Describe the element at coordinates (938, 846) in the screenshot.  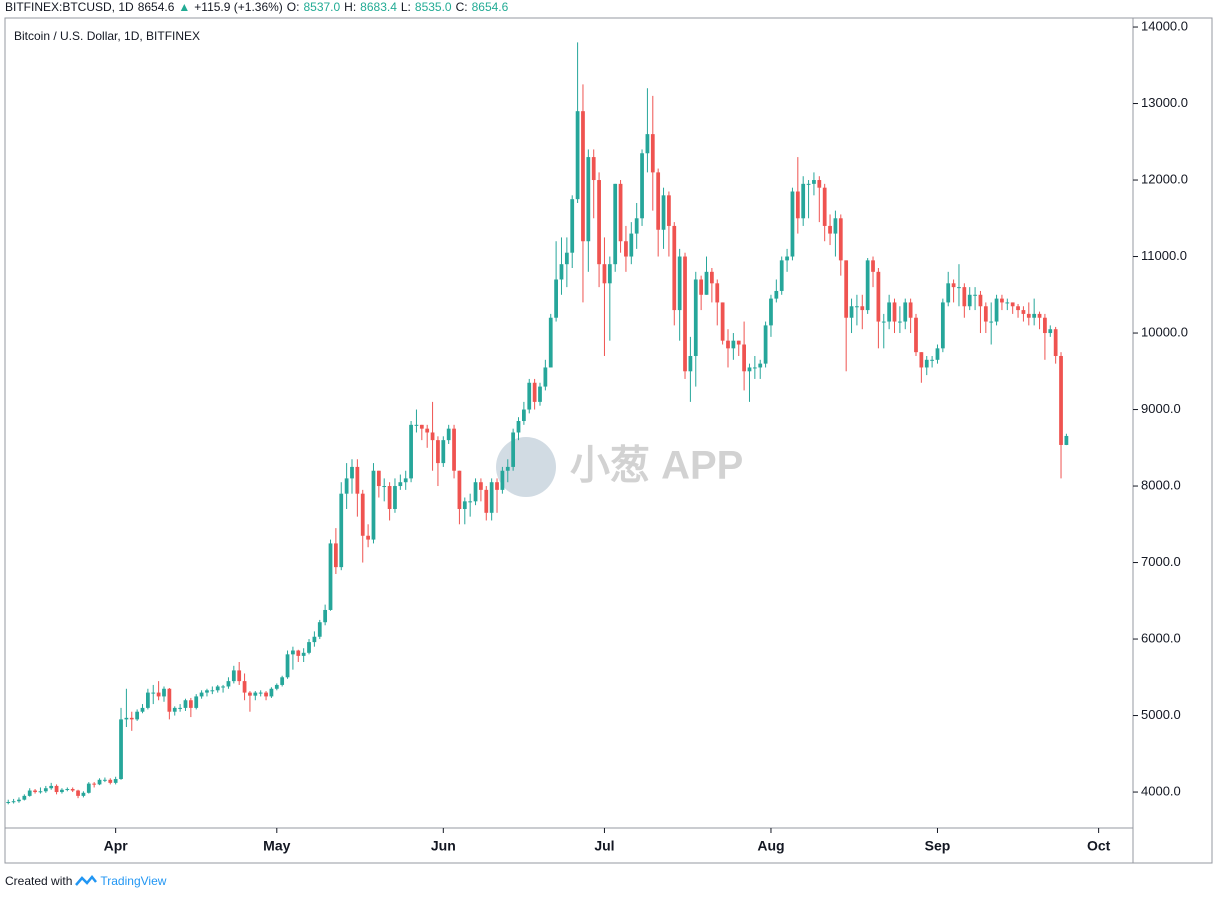
I see `x-tick-label: Sep` at that location.